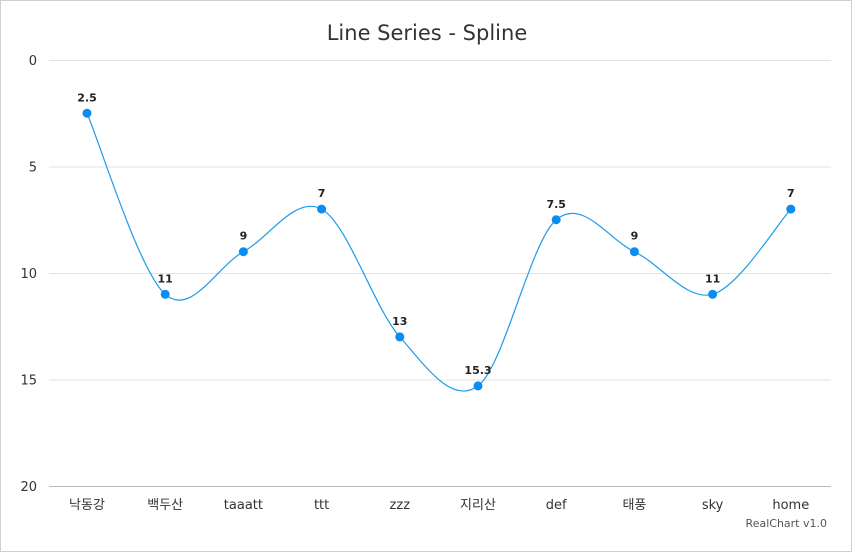 The image size is (852, 553). Describe the element at coordinates (243, 505) in the screenshot. I see `x-tick-label: taaatt` at that location.